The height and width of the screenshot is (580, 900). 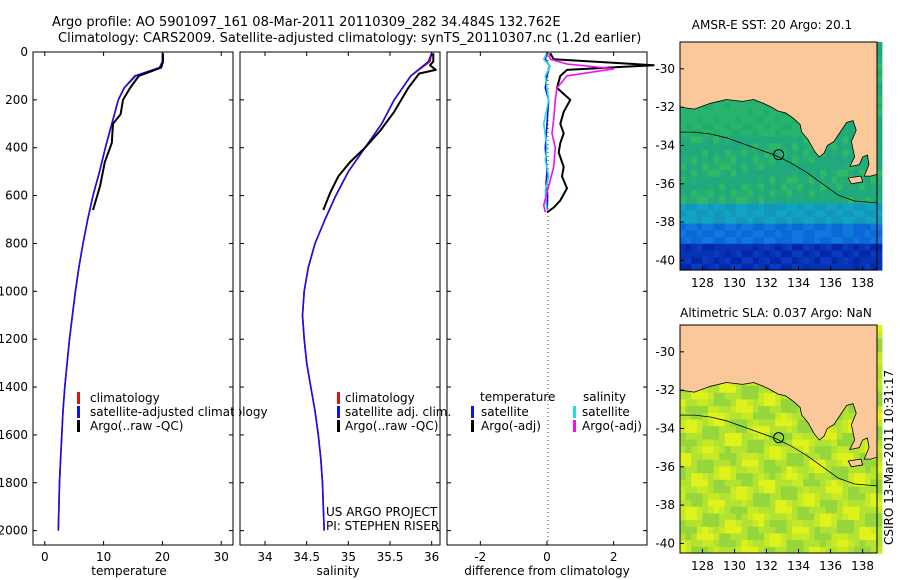 What do you see at coordinates (517, 397) in the screenshot?
I see `legend-header-temperature: temperature` at bounding box center [517, 397].